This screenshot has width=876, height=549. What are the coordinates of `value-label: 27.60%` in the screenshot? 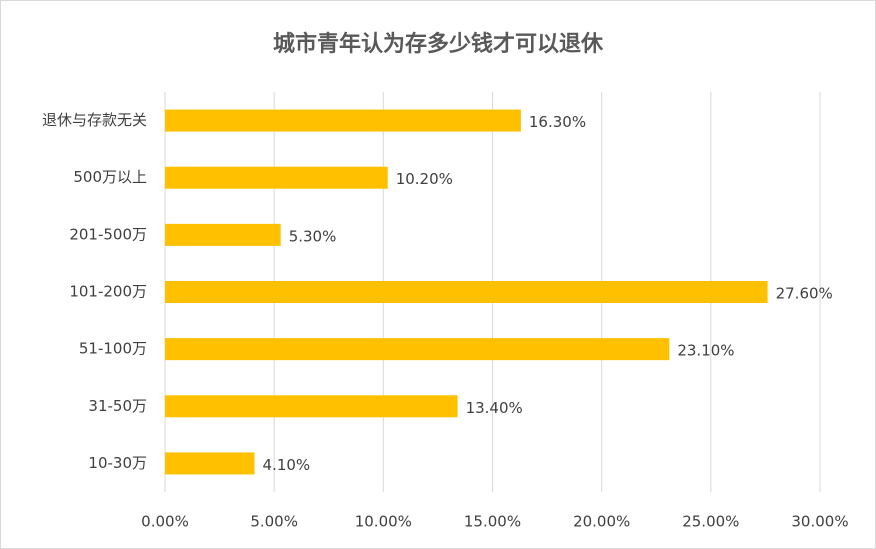 It's located at (804, 294).